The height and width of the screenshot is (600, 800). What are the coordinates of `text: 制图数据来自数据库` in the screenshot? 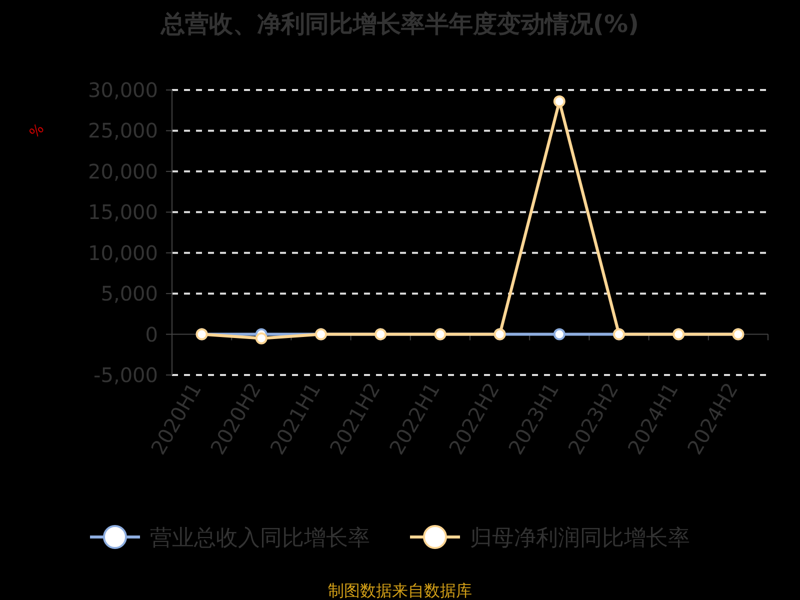 It's located at (400, 590).